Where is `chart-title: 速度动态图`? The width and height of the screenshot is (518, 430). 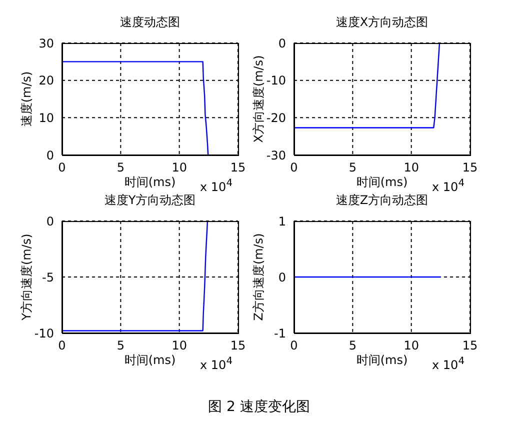
chart-title: 速度动态图 is located at coordinates (150, 22).